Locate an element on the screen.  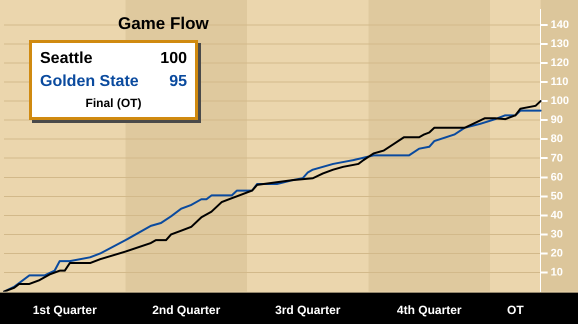
chart-title: Game Flow is located at coordinates (163, 24).